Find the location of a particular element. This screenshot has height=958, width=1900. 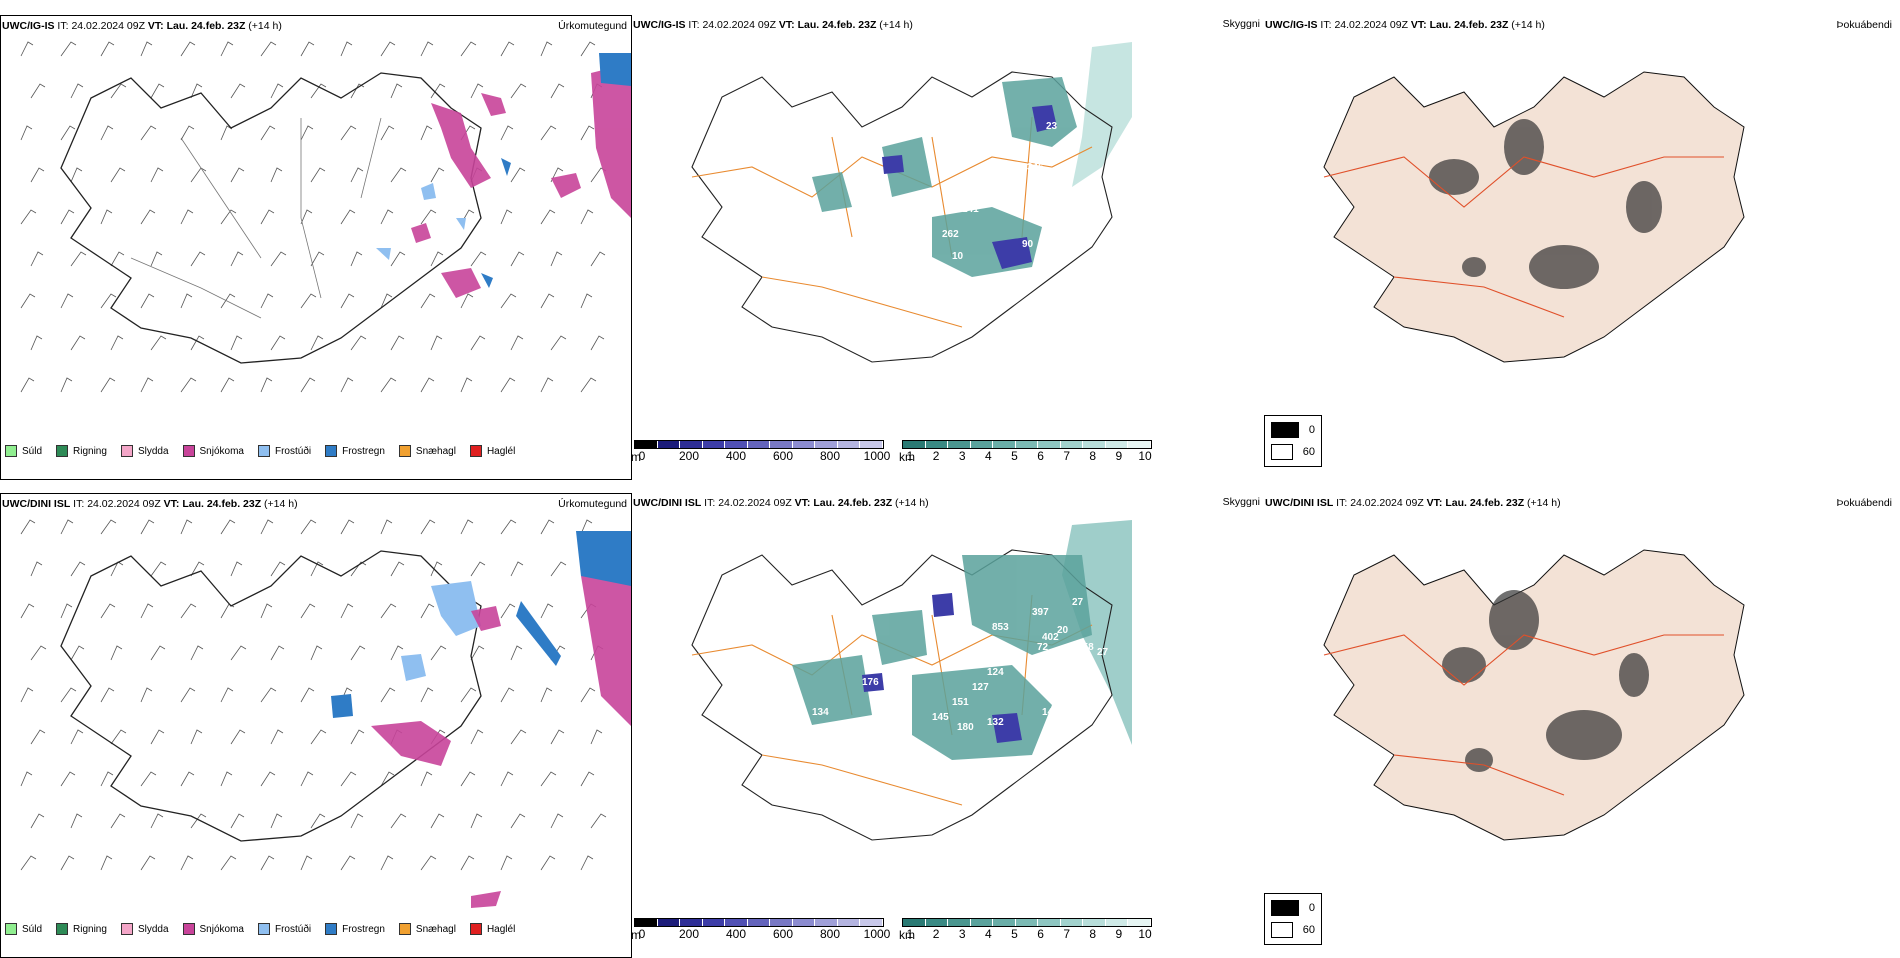

ceiling-value-label: 262 is located at coordinates (950, 234).